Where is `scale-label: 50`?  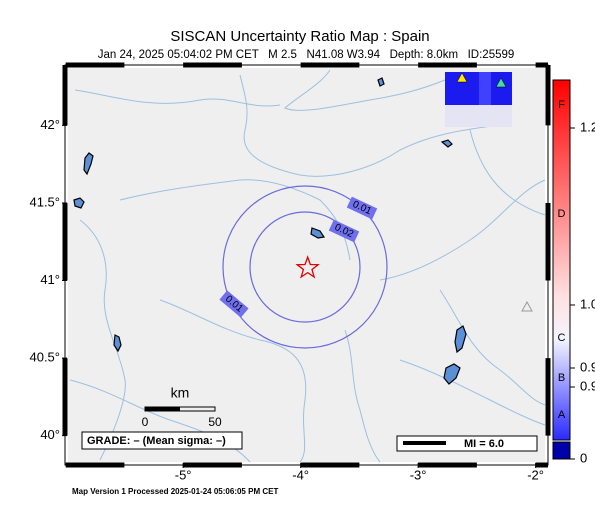
scale-label: 50 is located at coordinates (215, 422).